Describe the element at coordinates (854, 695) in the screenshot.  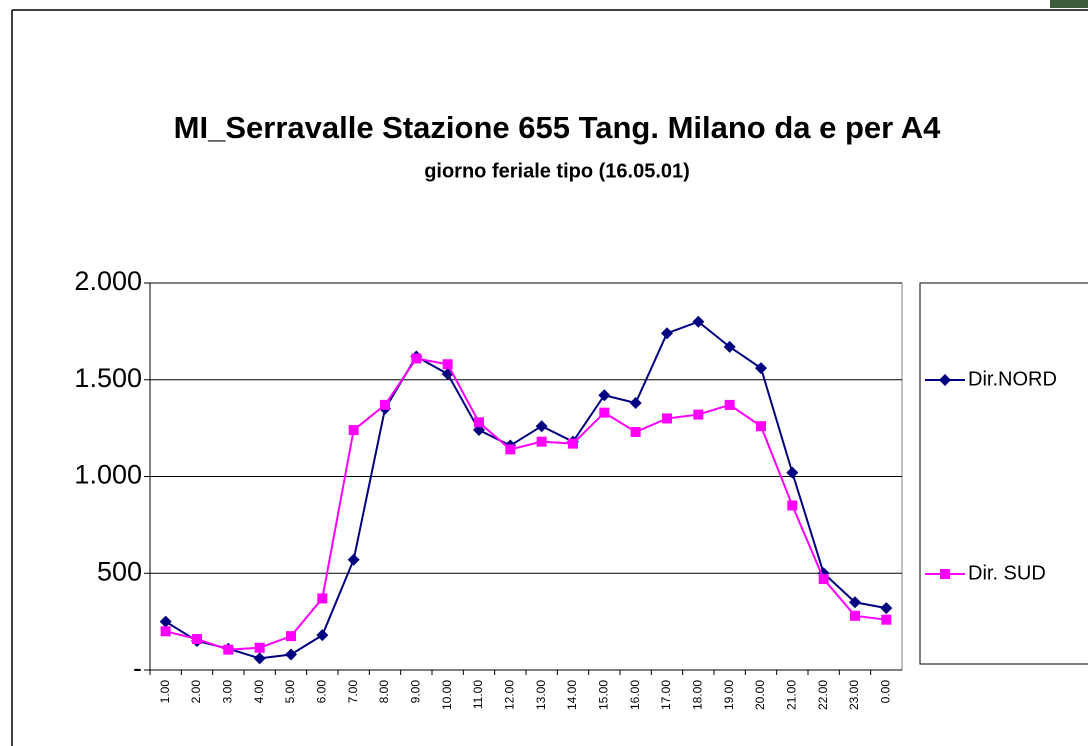
I see `x-tick-label: 23.00` at that location.